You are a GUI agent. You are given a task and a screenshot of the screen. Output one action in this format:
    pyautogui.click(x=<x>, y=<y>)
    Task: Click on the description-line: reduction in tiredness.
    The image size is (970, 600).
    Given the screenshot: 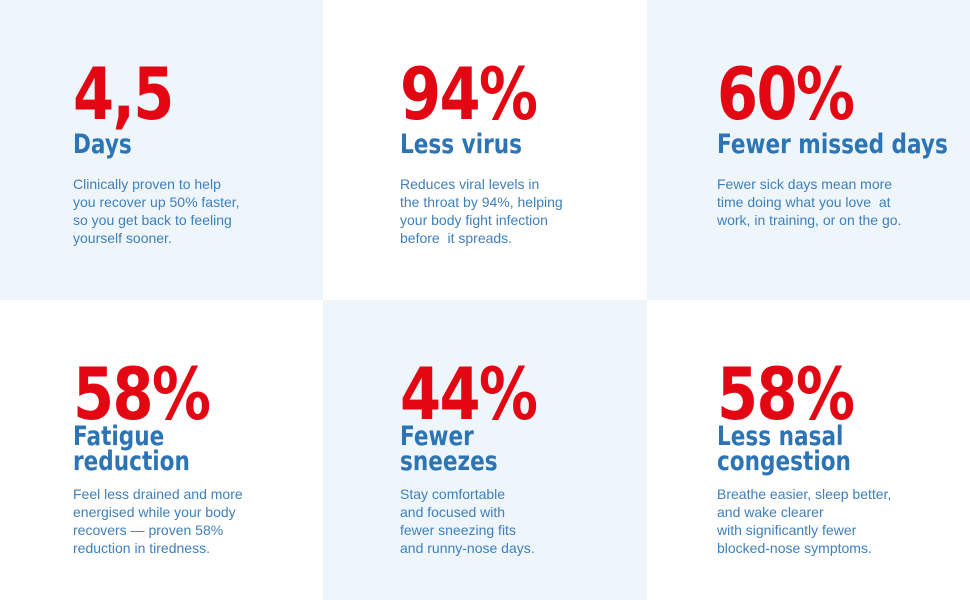 What is the action you would take?
    pyautogui.click(x=141, y=548)
    